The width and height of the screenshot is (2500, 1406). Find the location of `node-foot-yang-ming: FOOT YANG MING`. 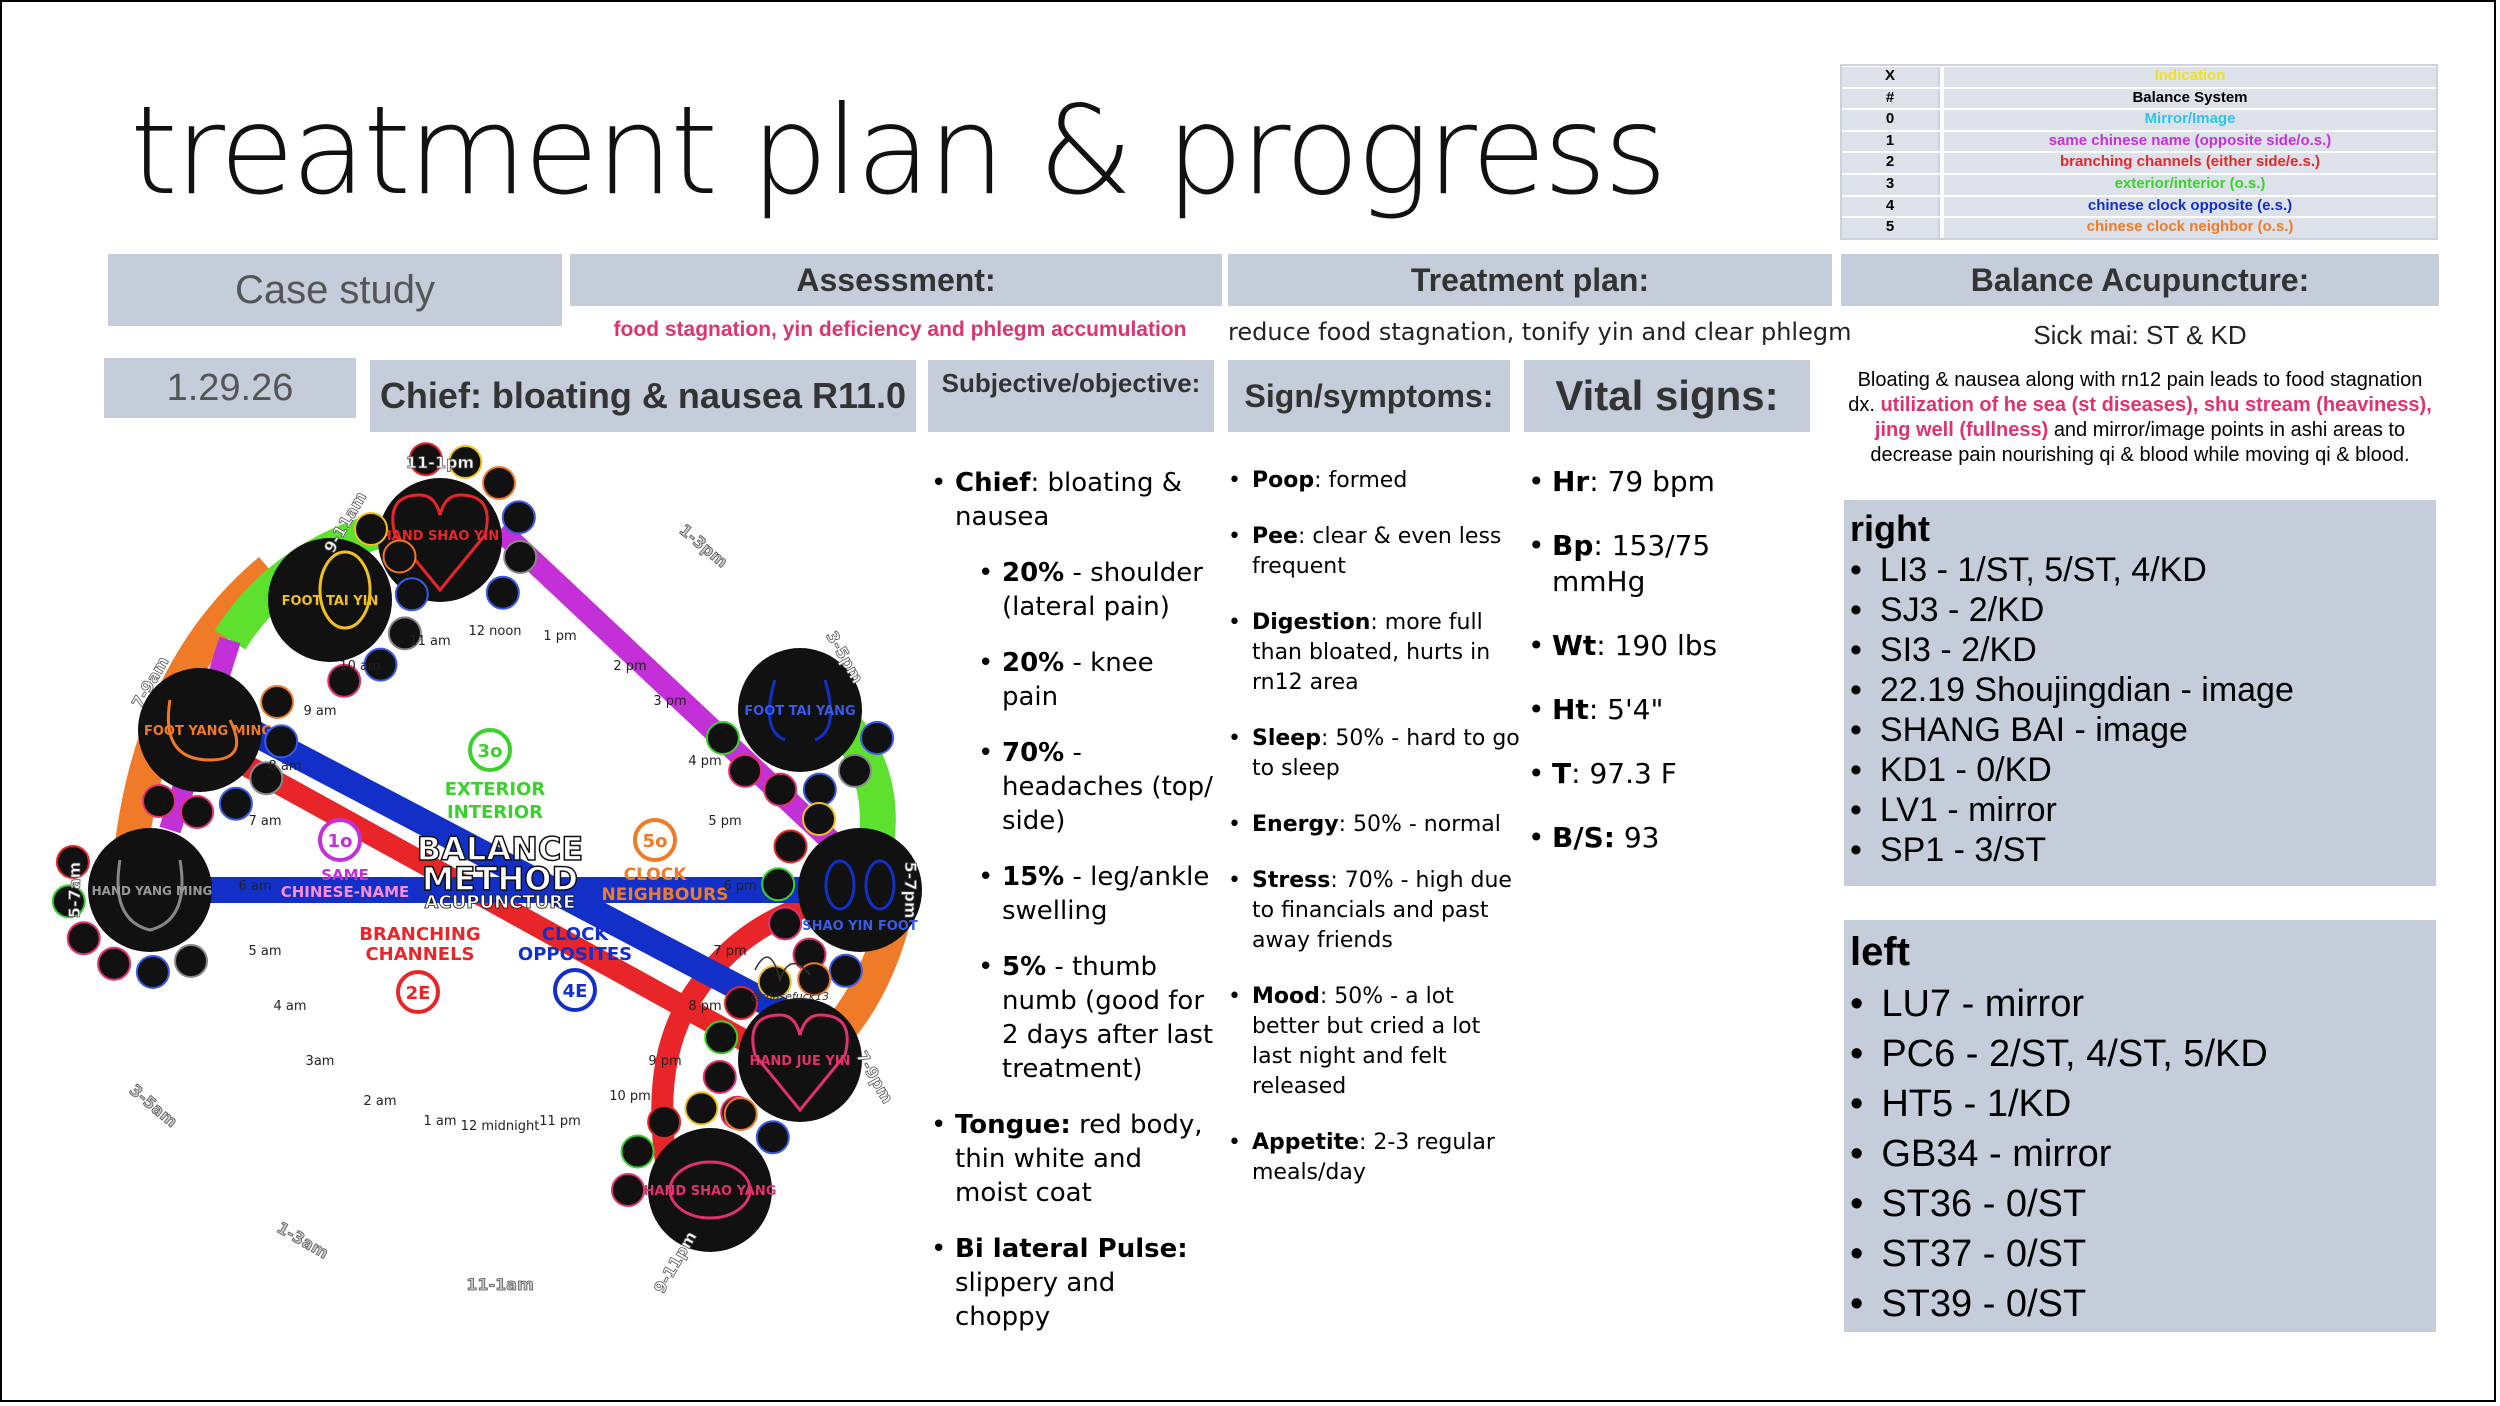

node-foot-yang-ming: FOOT YANG MING is located at coordinates (205, 730).